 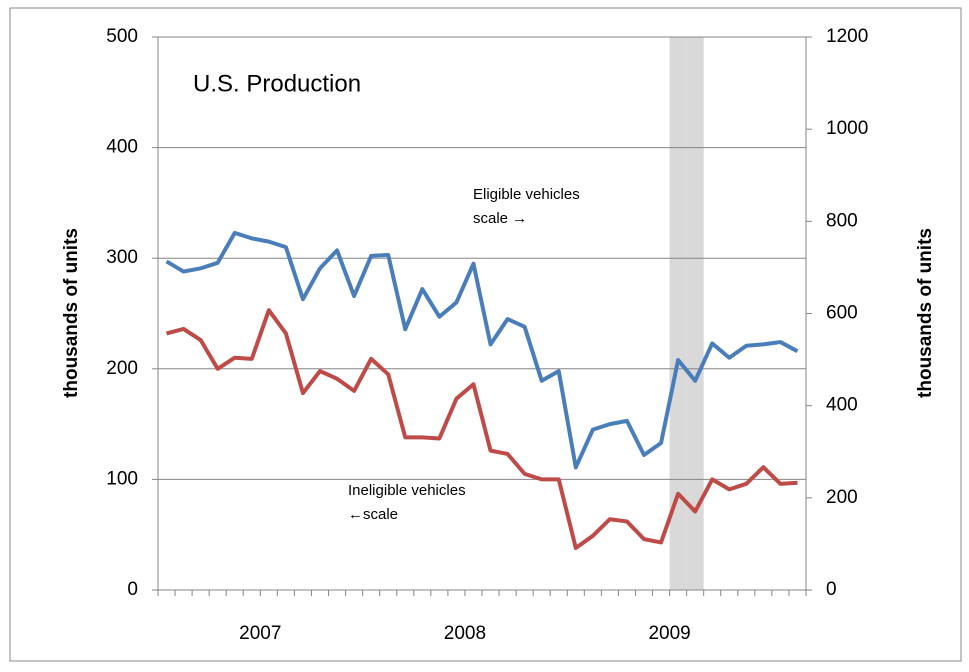 I want to click on y2-tick-label: 400, so click(x=842, y=405).